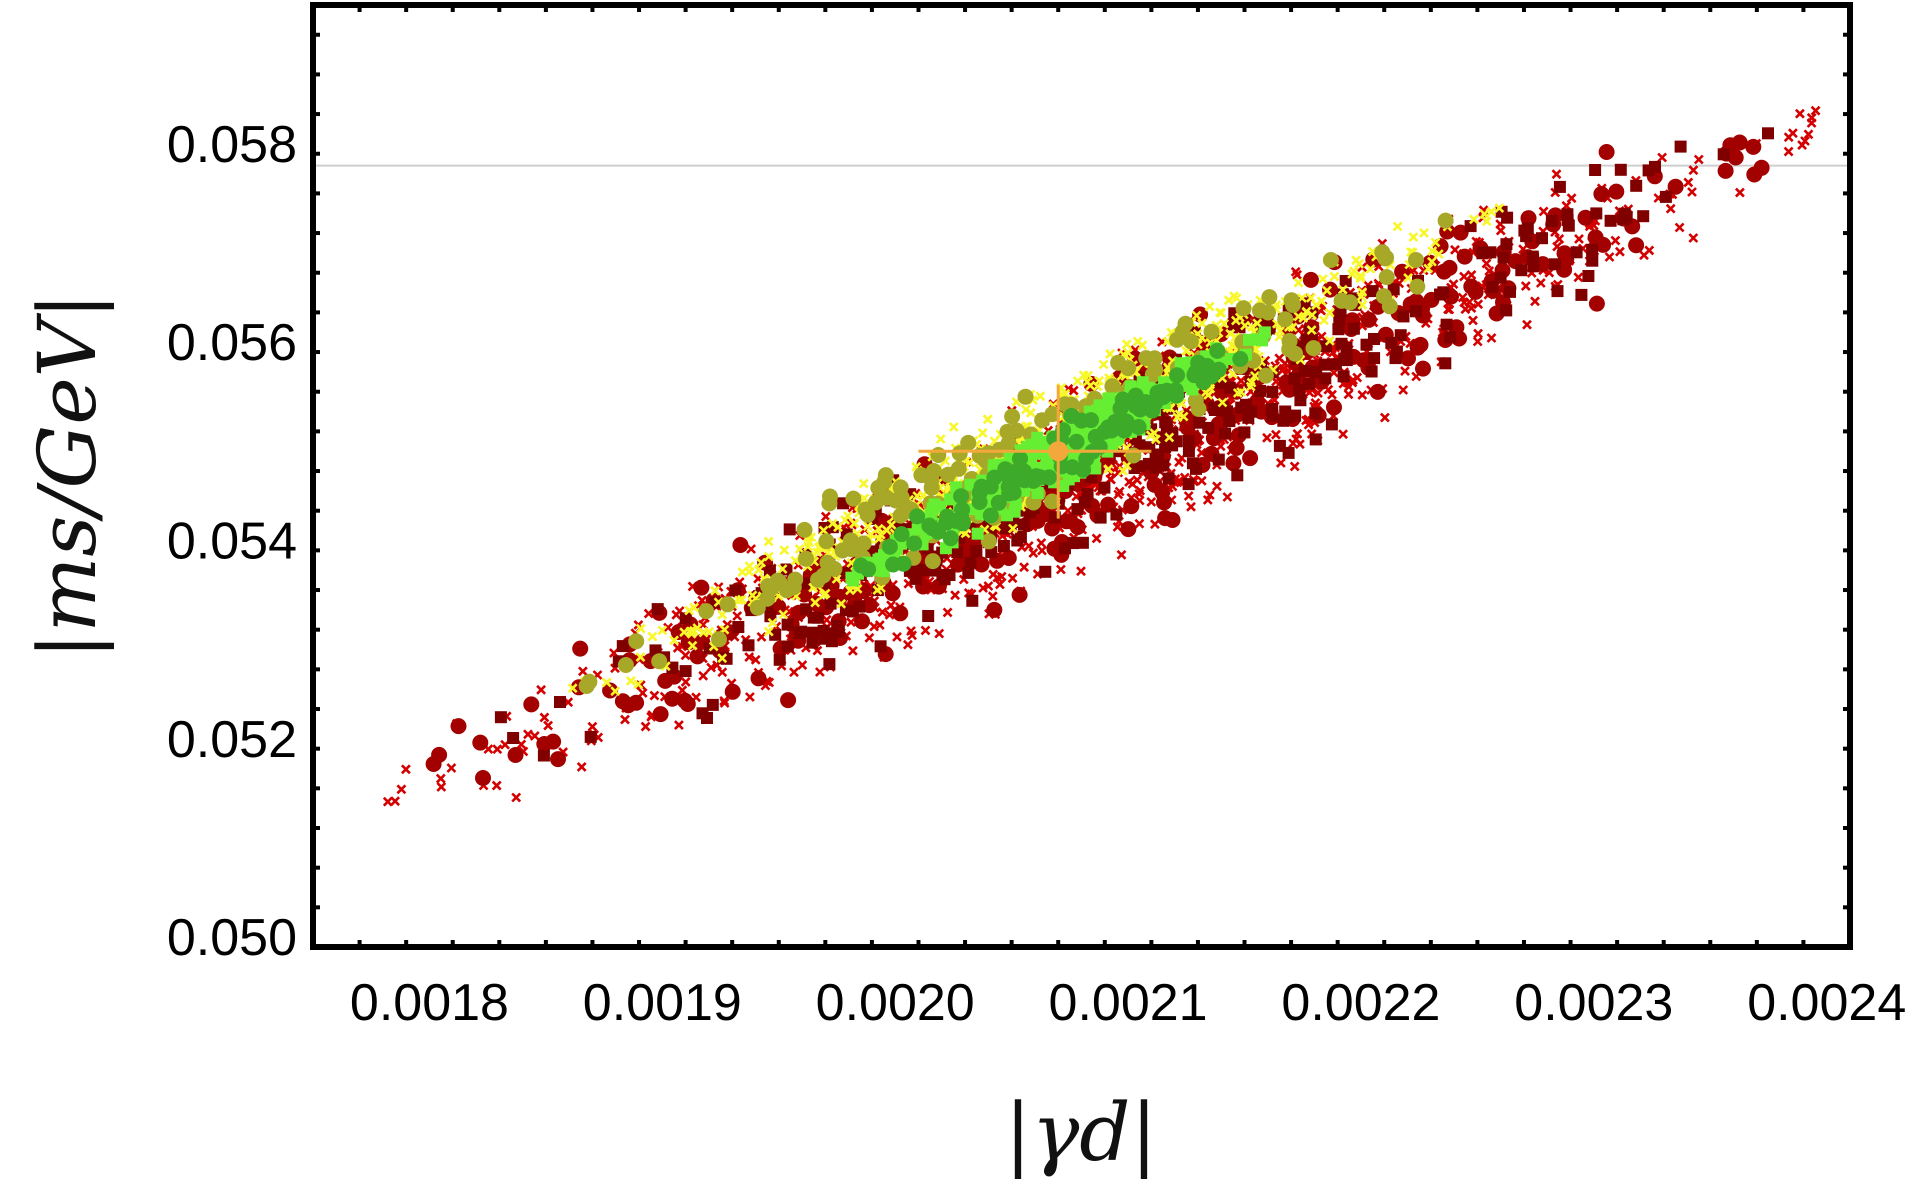 The width and height of the screenshot is (1905, 1185). Describe the element at coordinates (67, 476) in the screenshot. I see `y-axis-title: |ms/GeV|` at that location.